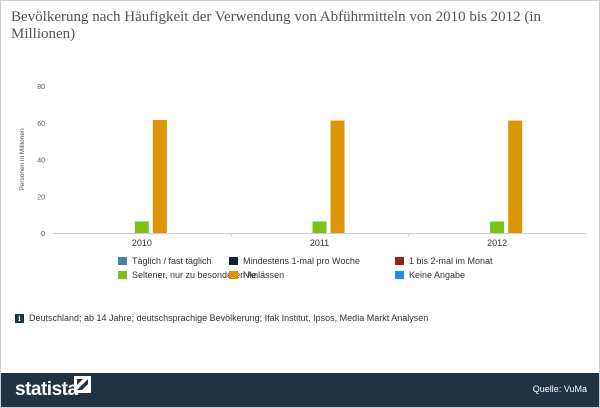 The height and width of the screenshot is (408, 600). What do you see at coordinates (172, 261) in the screenshot?
I see `legend-label: Täglich / fast täglich` at bounding box center [172, 261].